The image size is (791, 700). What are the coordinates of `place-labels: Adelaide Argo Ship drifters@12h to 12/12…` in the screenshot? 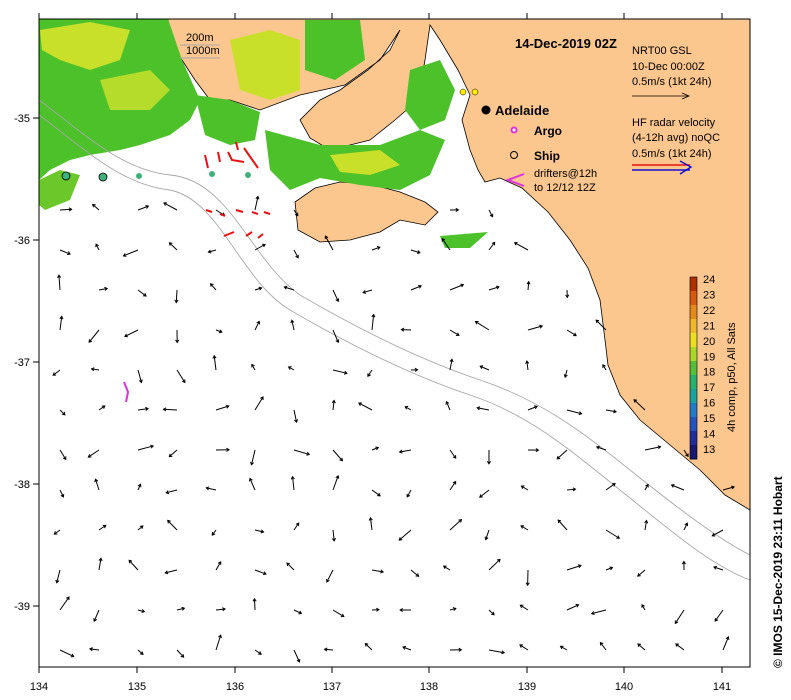 It's located at (539, 148).